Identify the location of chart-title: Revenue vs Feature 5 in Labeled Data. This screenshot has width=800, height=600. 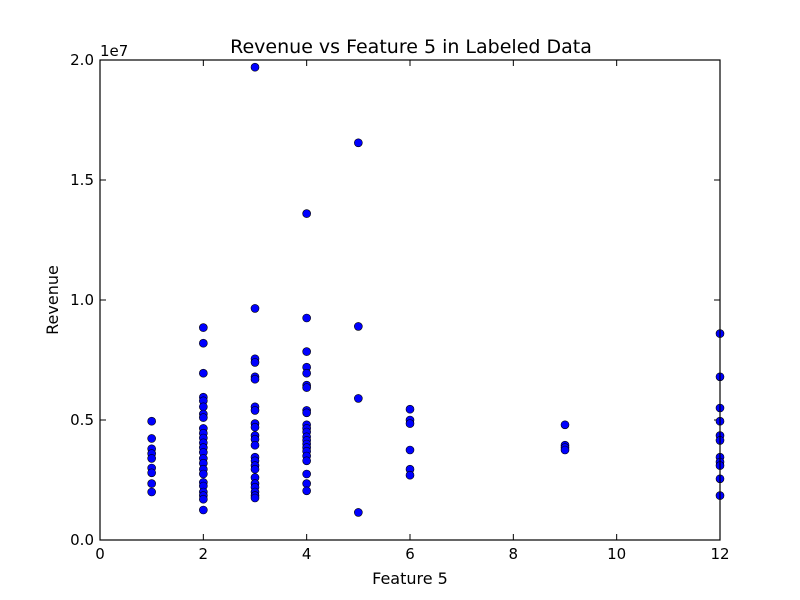
(411, 47).